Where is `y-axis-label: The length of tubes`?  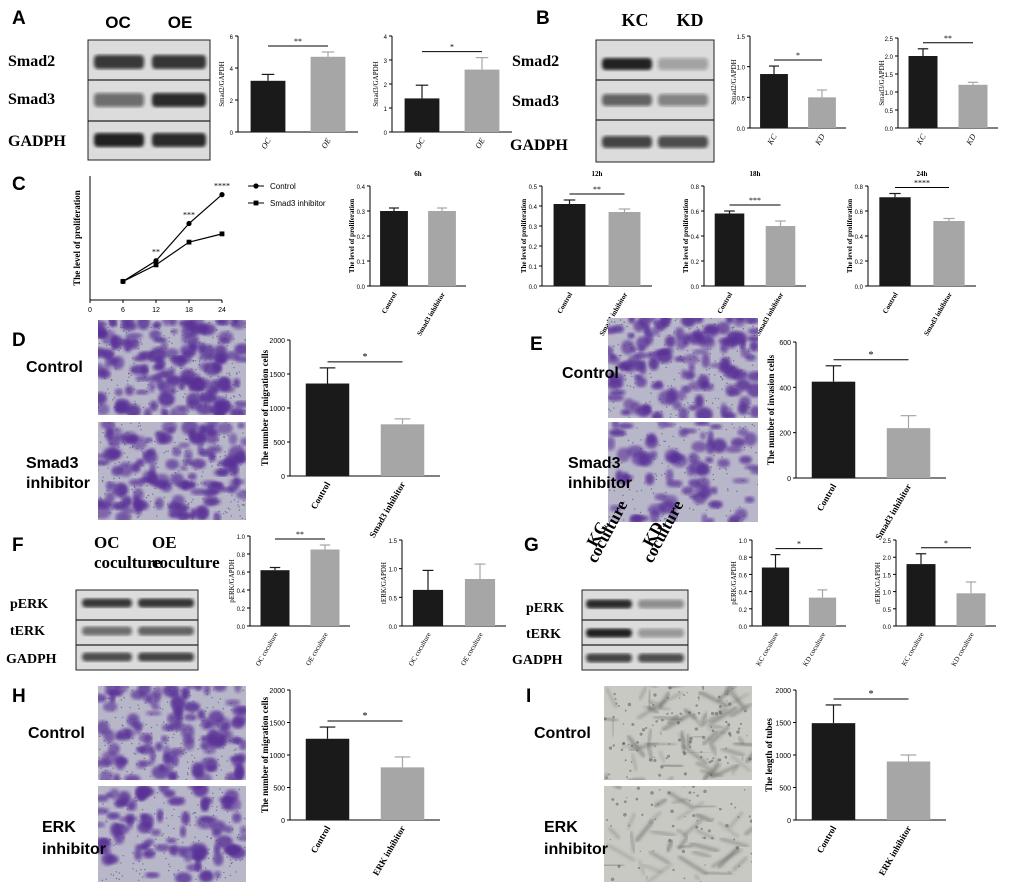 y-axis-label: The length of tubes is located at coordinates (769, 755).